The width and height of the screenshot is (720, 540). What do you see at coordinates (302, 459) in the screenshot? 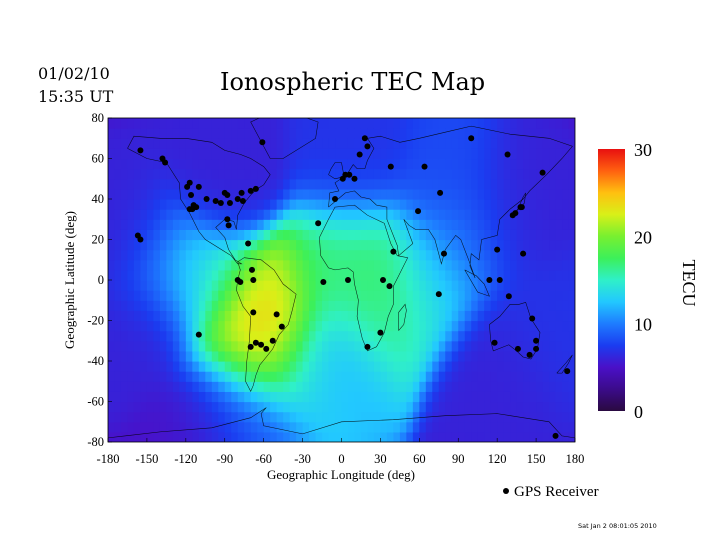
I see `x-tick-label: -30` at bounding box center [302, 459].